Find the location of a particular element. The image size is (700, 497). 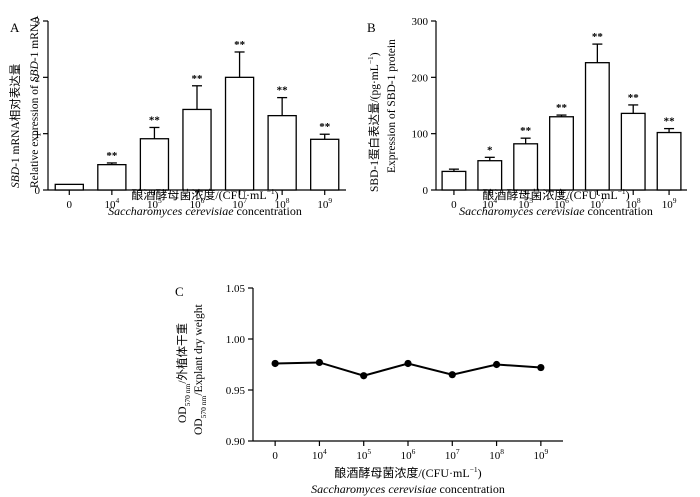

panel-b-x-tick-label: 10⁷ is located at coordinates (597, 203).